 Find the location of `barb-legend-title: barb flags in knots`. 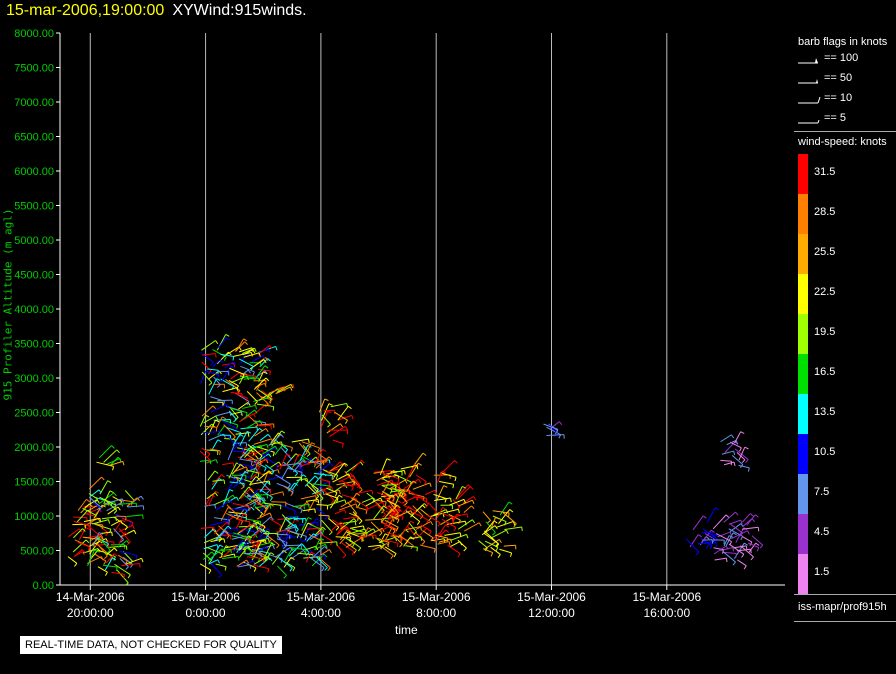

barb-legend-title: barb flags in knots is located at coordinates (843, 42).